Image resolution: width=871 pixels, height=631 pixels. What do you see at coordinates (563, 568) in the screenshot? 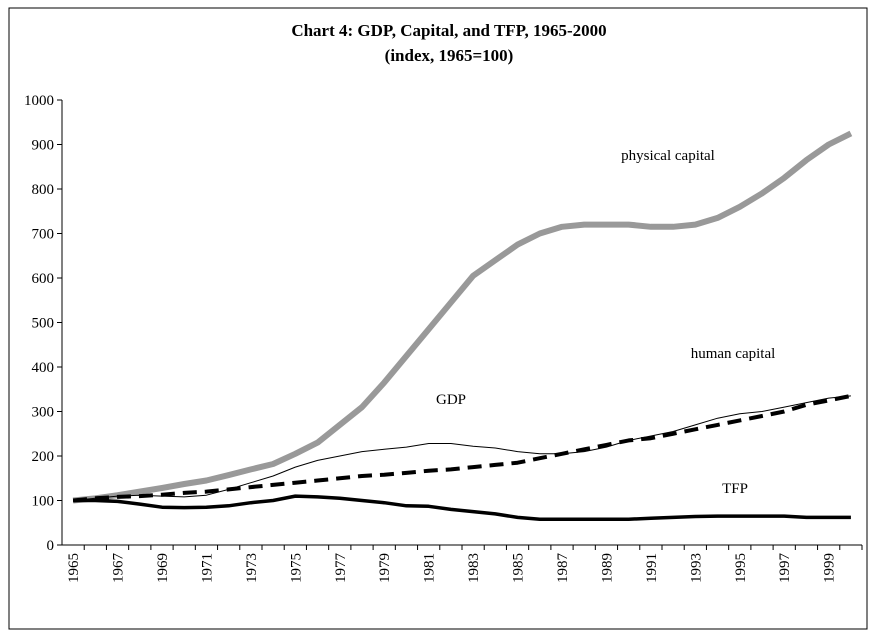
I see `x-tick-label: 1987` at bounding box center [563, 568].